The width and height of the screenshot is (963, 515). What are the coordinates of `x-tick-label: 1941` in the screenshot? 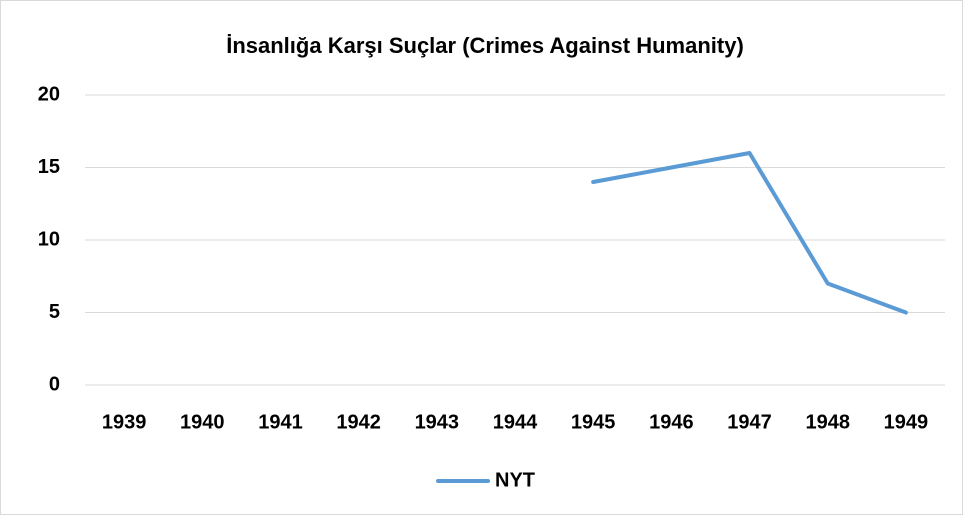 It's located at (280, 422).